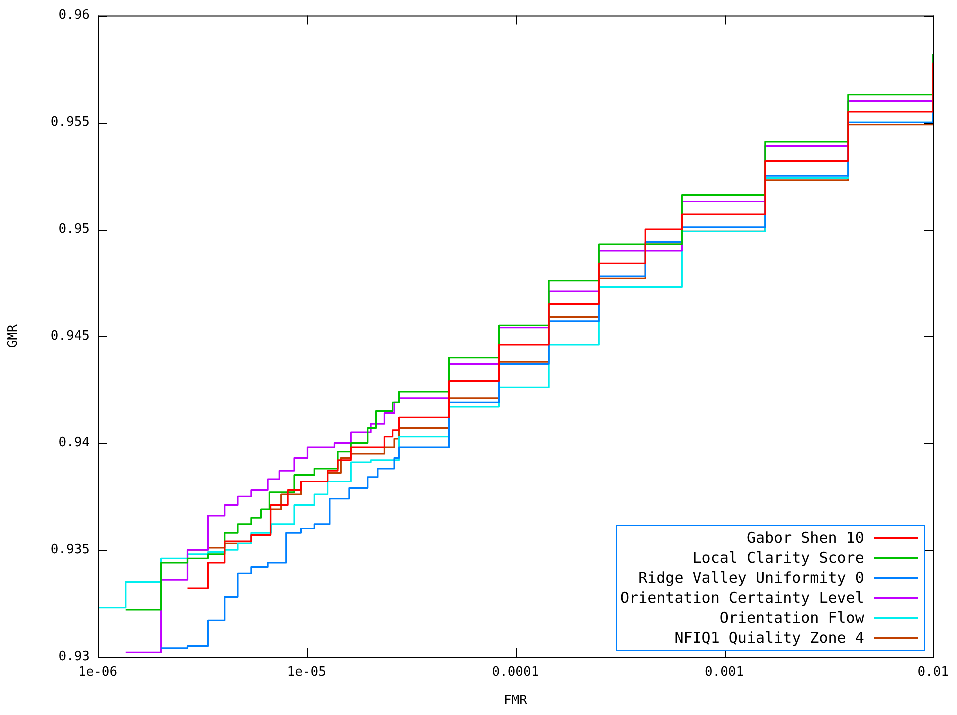 Image resolution: width=957 pixels, height=715 pixels. I want to click on legend-label: NFIQ1 Quiality Zone 4, so click(769, 638).